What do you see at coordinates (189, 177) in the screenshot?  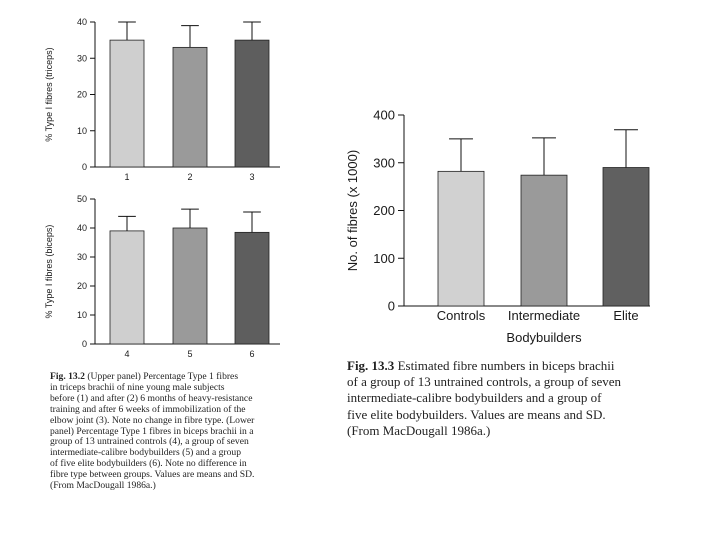 I see `x-tick-label: 2` at bounding box center [189, 177].